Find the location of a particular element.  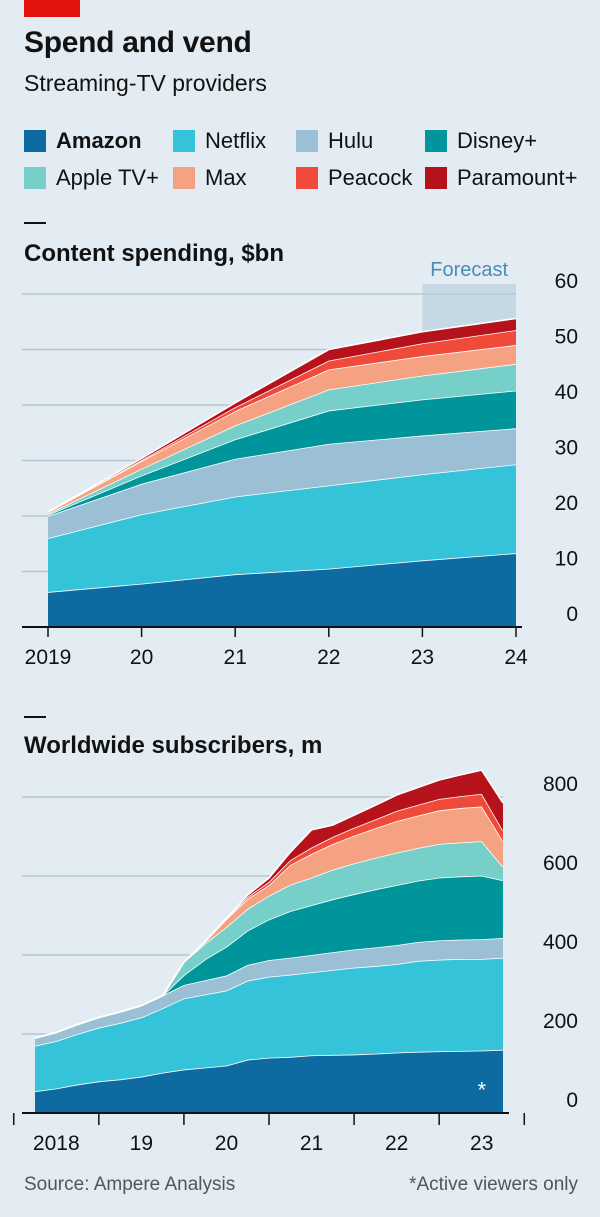

legend-label: Max is located at coordinates (226, 177).